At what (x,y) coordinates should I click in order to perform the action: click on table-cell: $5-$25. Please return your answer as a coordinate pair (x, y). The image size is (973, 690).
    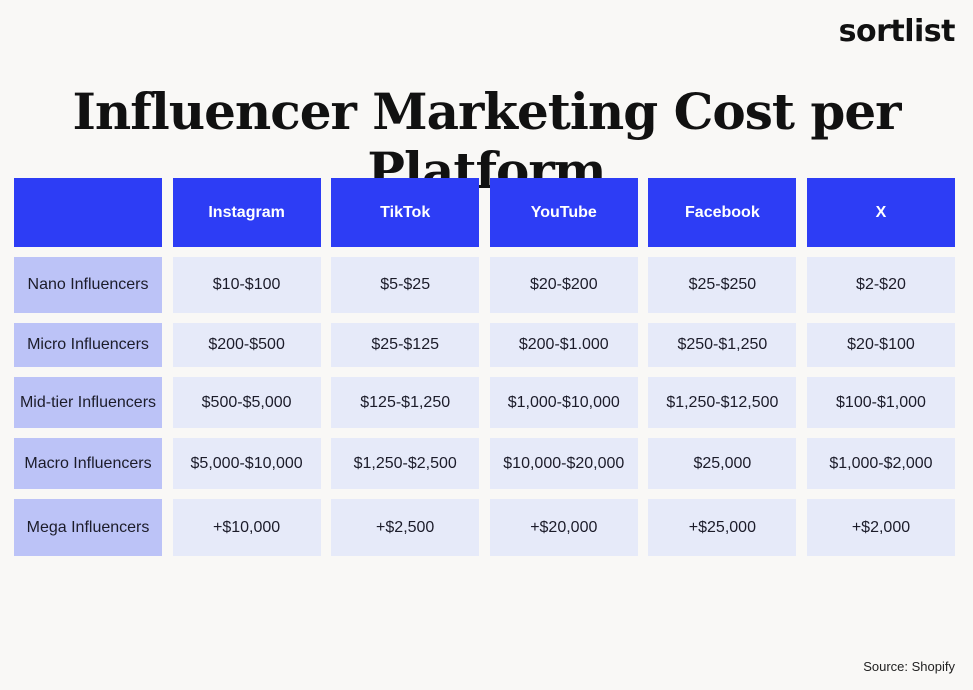
    Looking at the image, I should click on (405, 285).